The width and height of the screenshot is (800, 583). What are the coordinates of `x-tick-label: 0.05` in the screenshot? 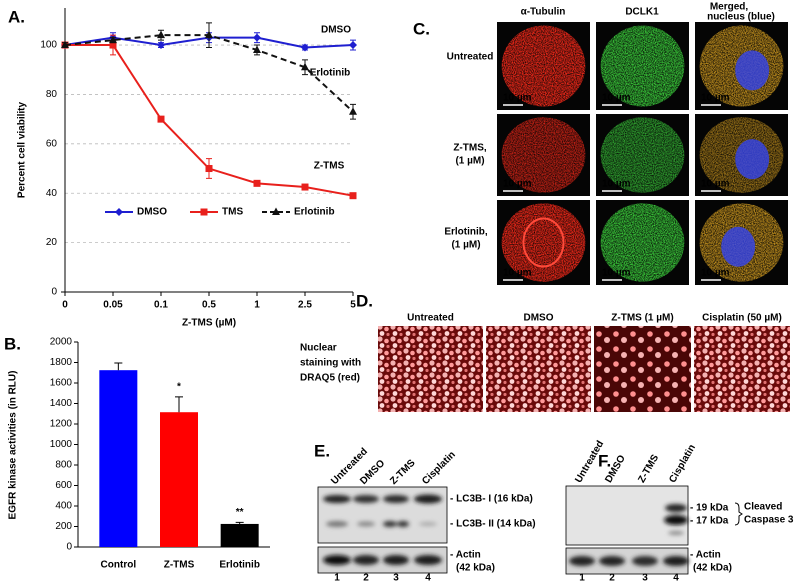 It's located at (113, 305).